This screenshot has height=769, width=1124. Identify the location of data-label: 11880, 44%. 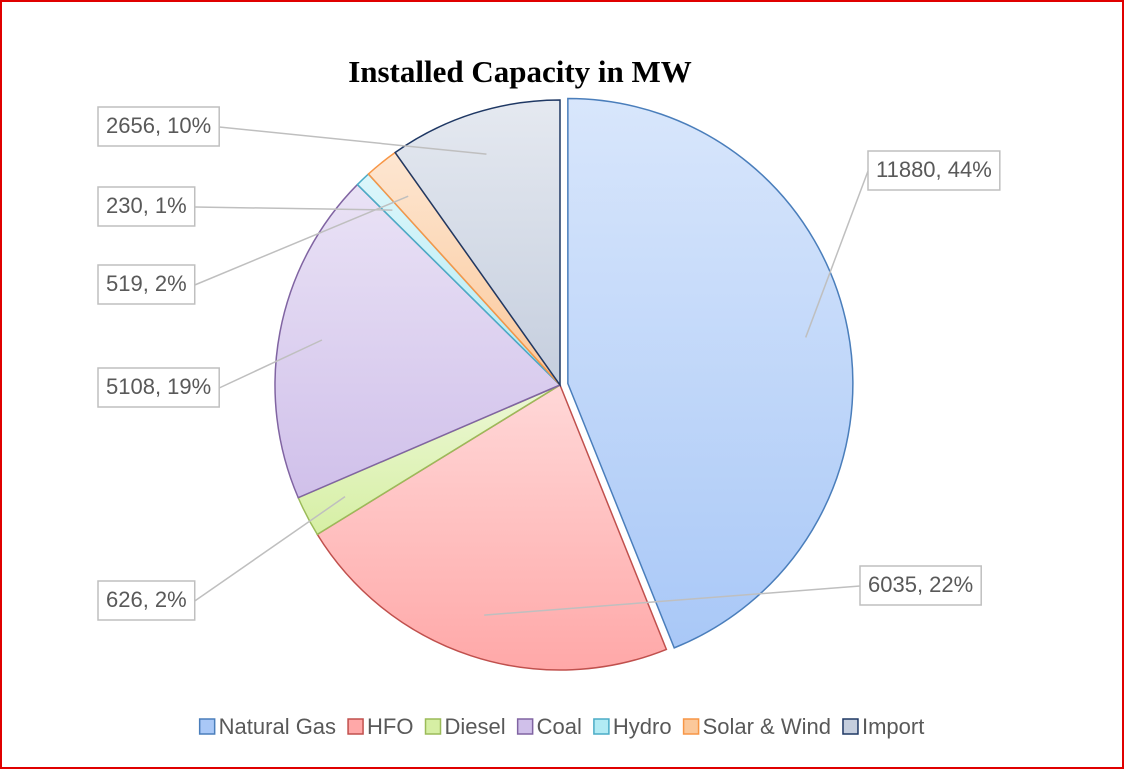
(934, 169).